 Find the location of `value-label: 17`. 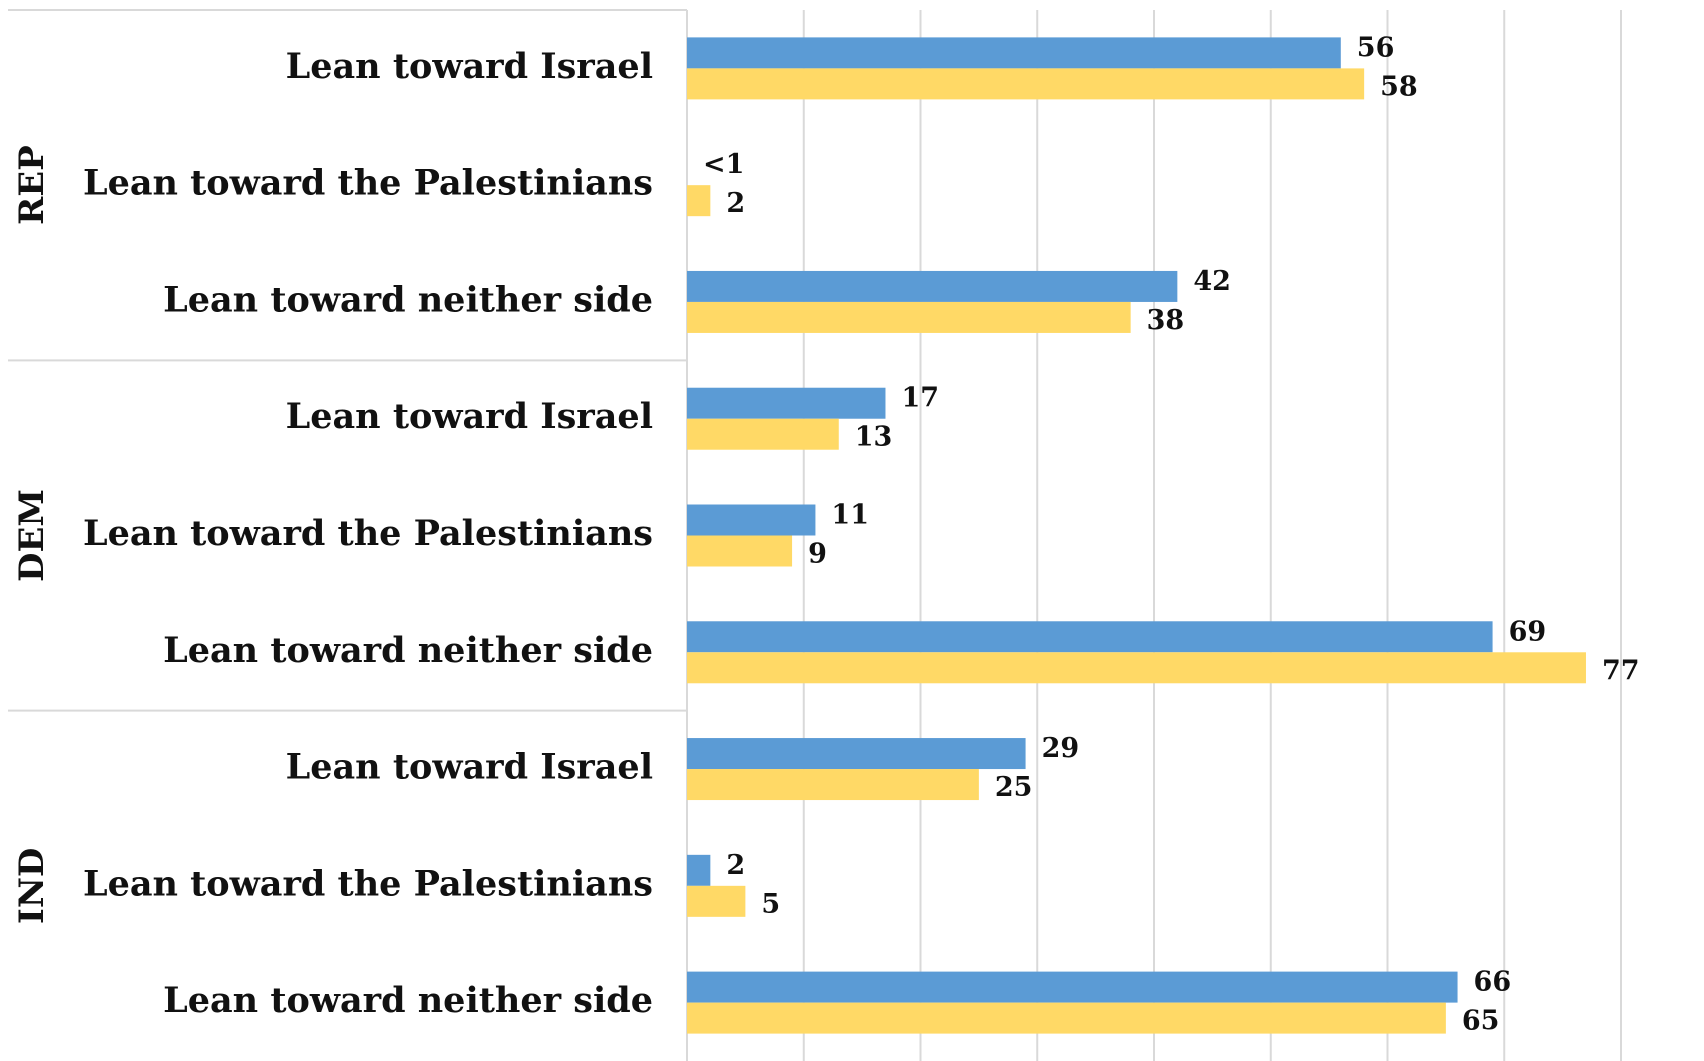

value-label: 17 is located at coordinates (920, 398).